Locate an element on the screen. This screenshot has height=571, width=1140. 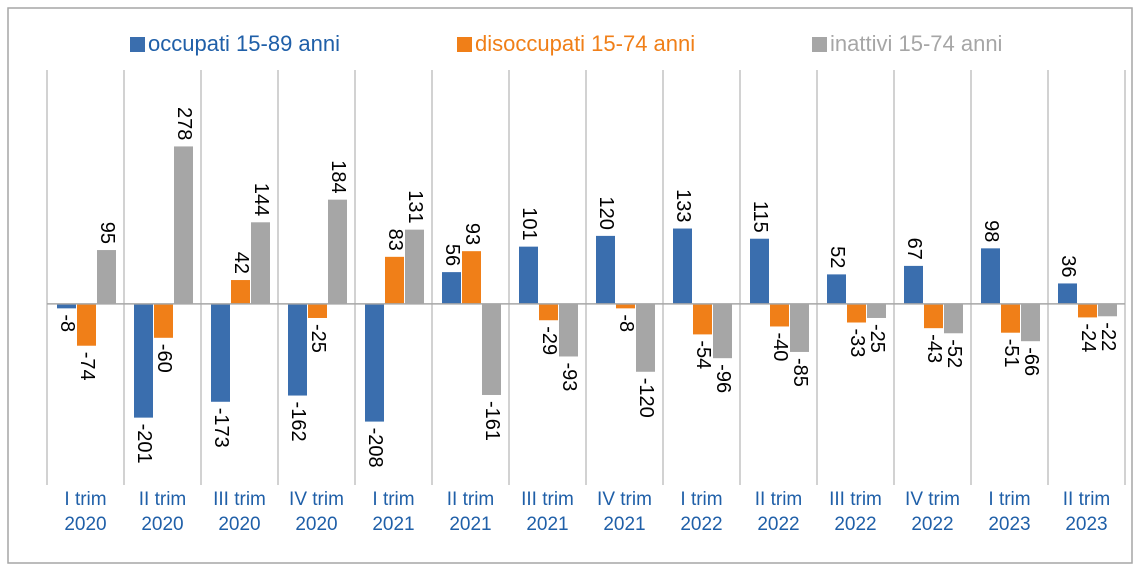
data-label: -43 is located at coordinates (934, 348).